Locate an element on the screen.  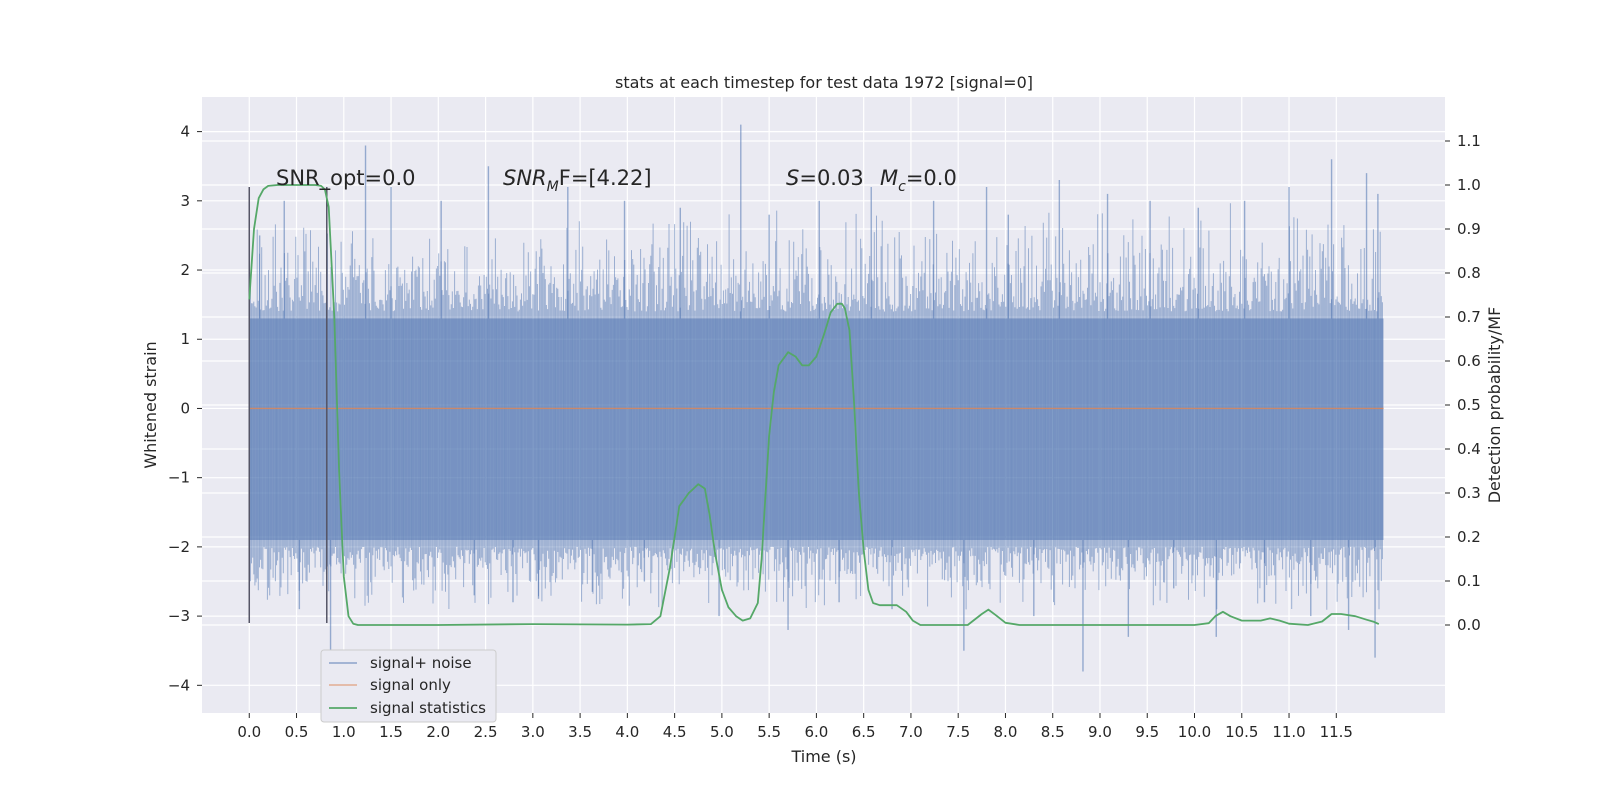
s-value: =0.03 is located at coordinates (831, 178).